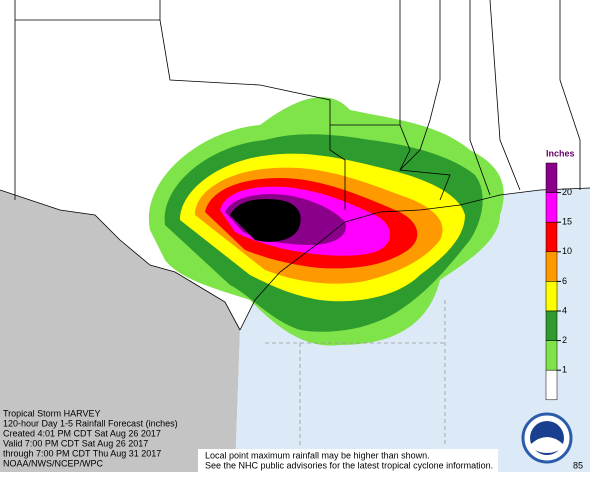 This screenshot has width=590, height=477. What do you see at coordinates (578, 465) in the screenshot?
I see `corner-label: 85` at bounding box center [578, 465].